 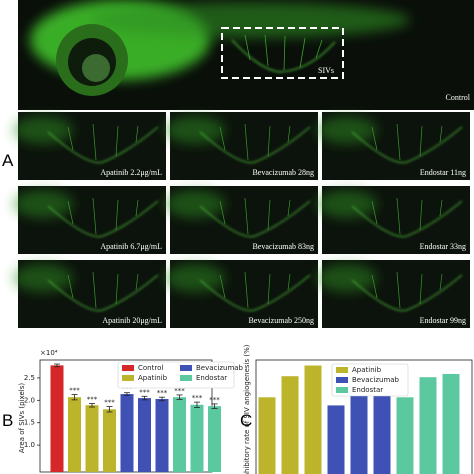 What do you see at coordinates (176, 375) in the screenshot?
I see `legend-box` at bounding box center [176, 375].